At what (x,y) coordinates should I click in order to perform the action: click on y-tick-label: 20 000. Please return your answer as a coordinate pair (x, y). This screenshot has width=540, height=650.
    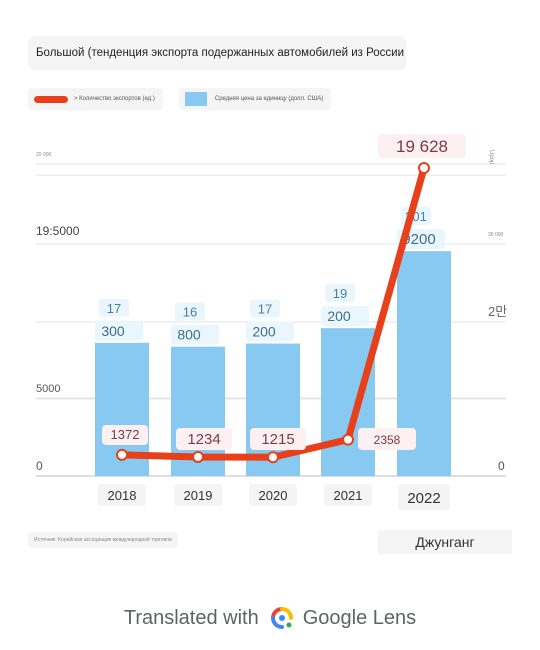
    Looking at the image, I should click on (44, 155).